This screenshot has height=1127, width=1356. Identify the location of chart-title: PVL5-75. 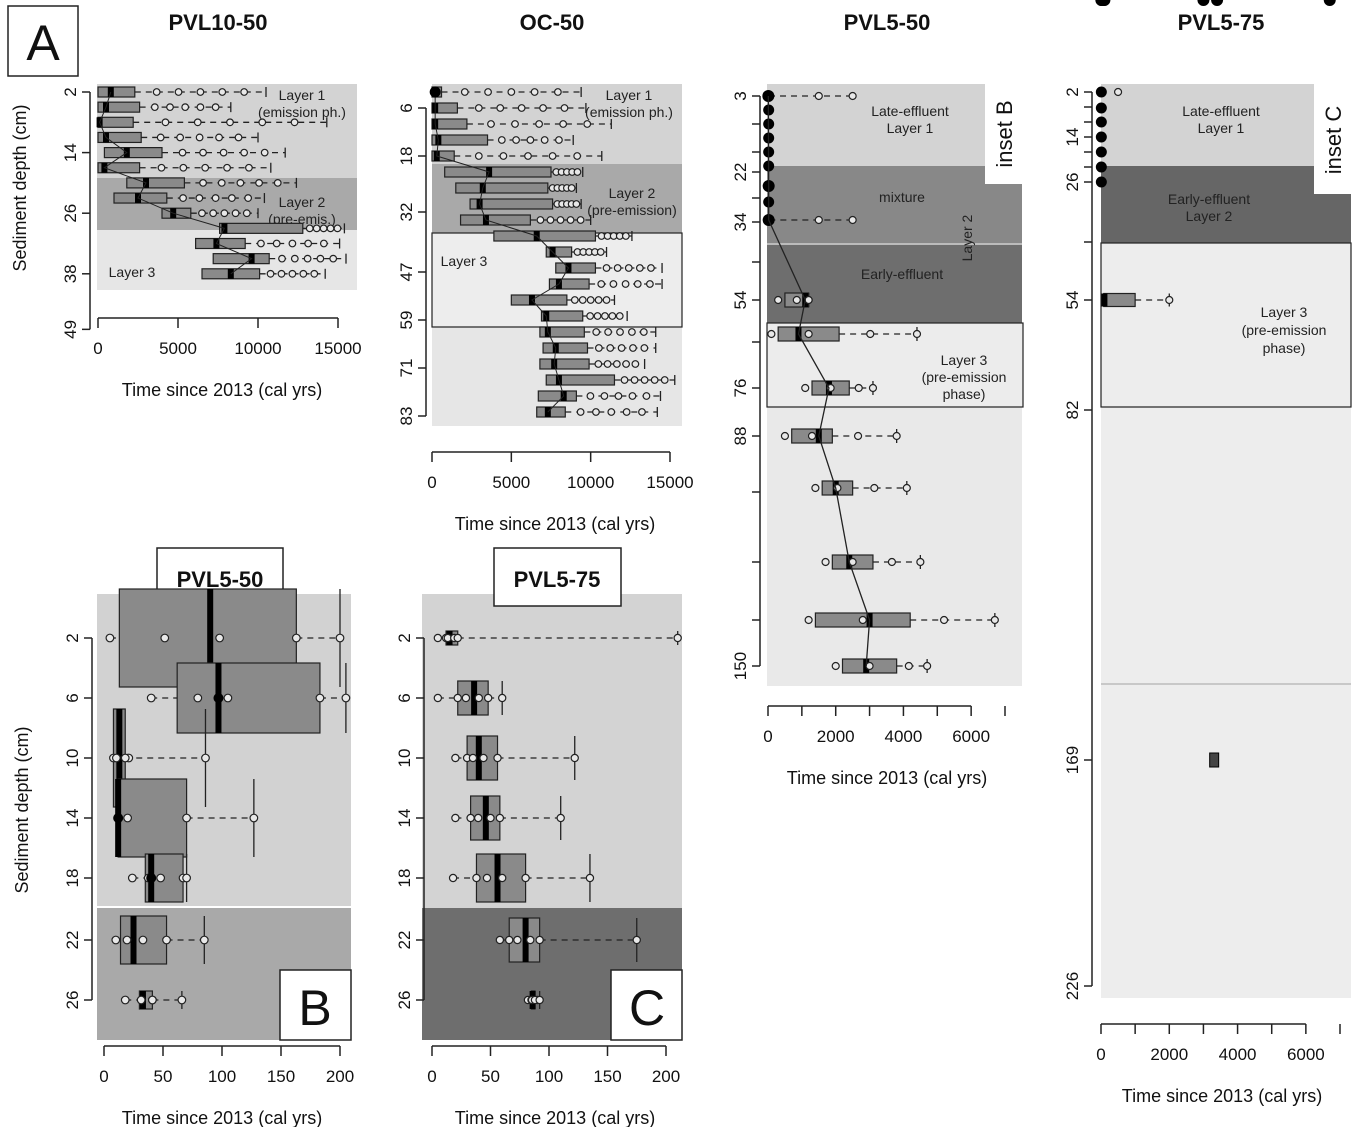
(1221, 22).